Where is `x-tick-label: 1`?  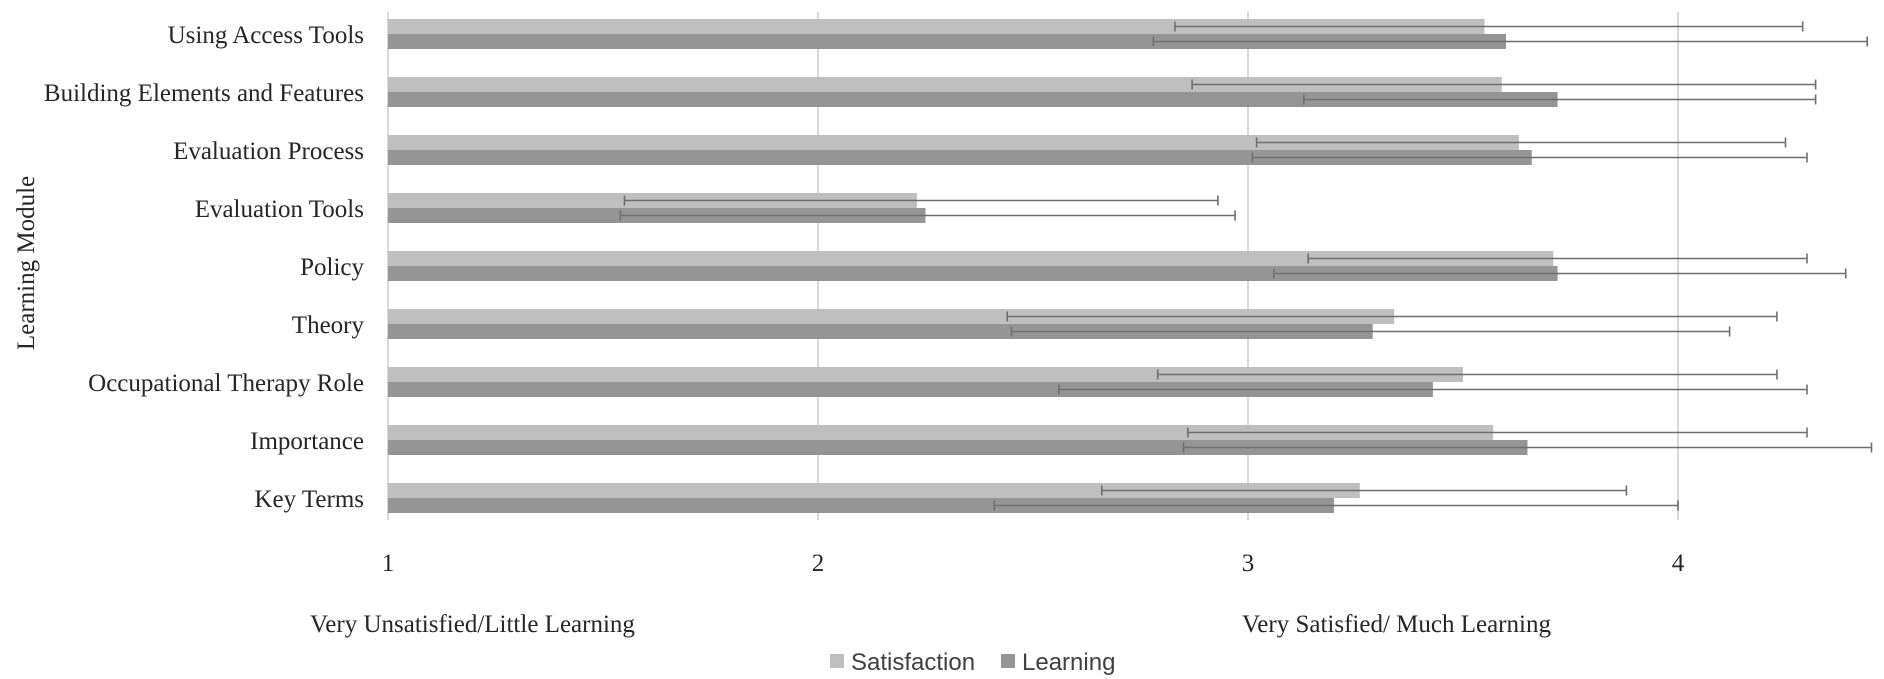
x-tick-label: 1 is located at coordinates (388, 563).